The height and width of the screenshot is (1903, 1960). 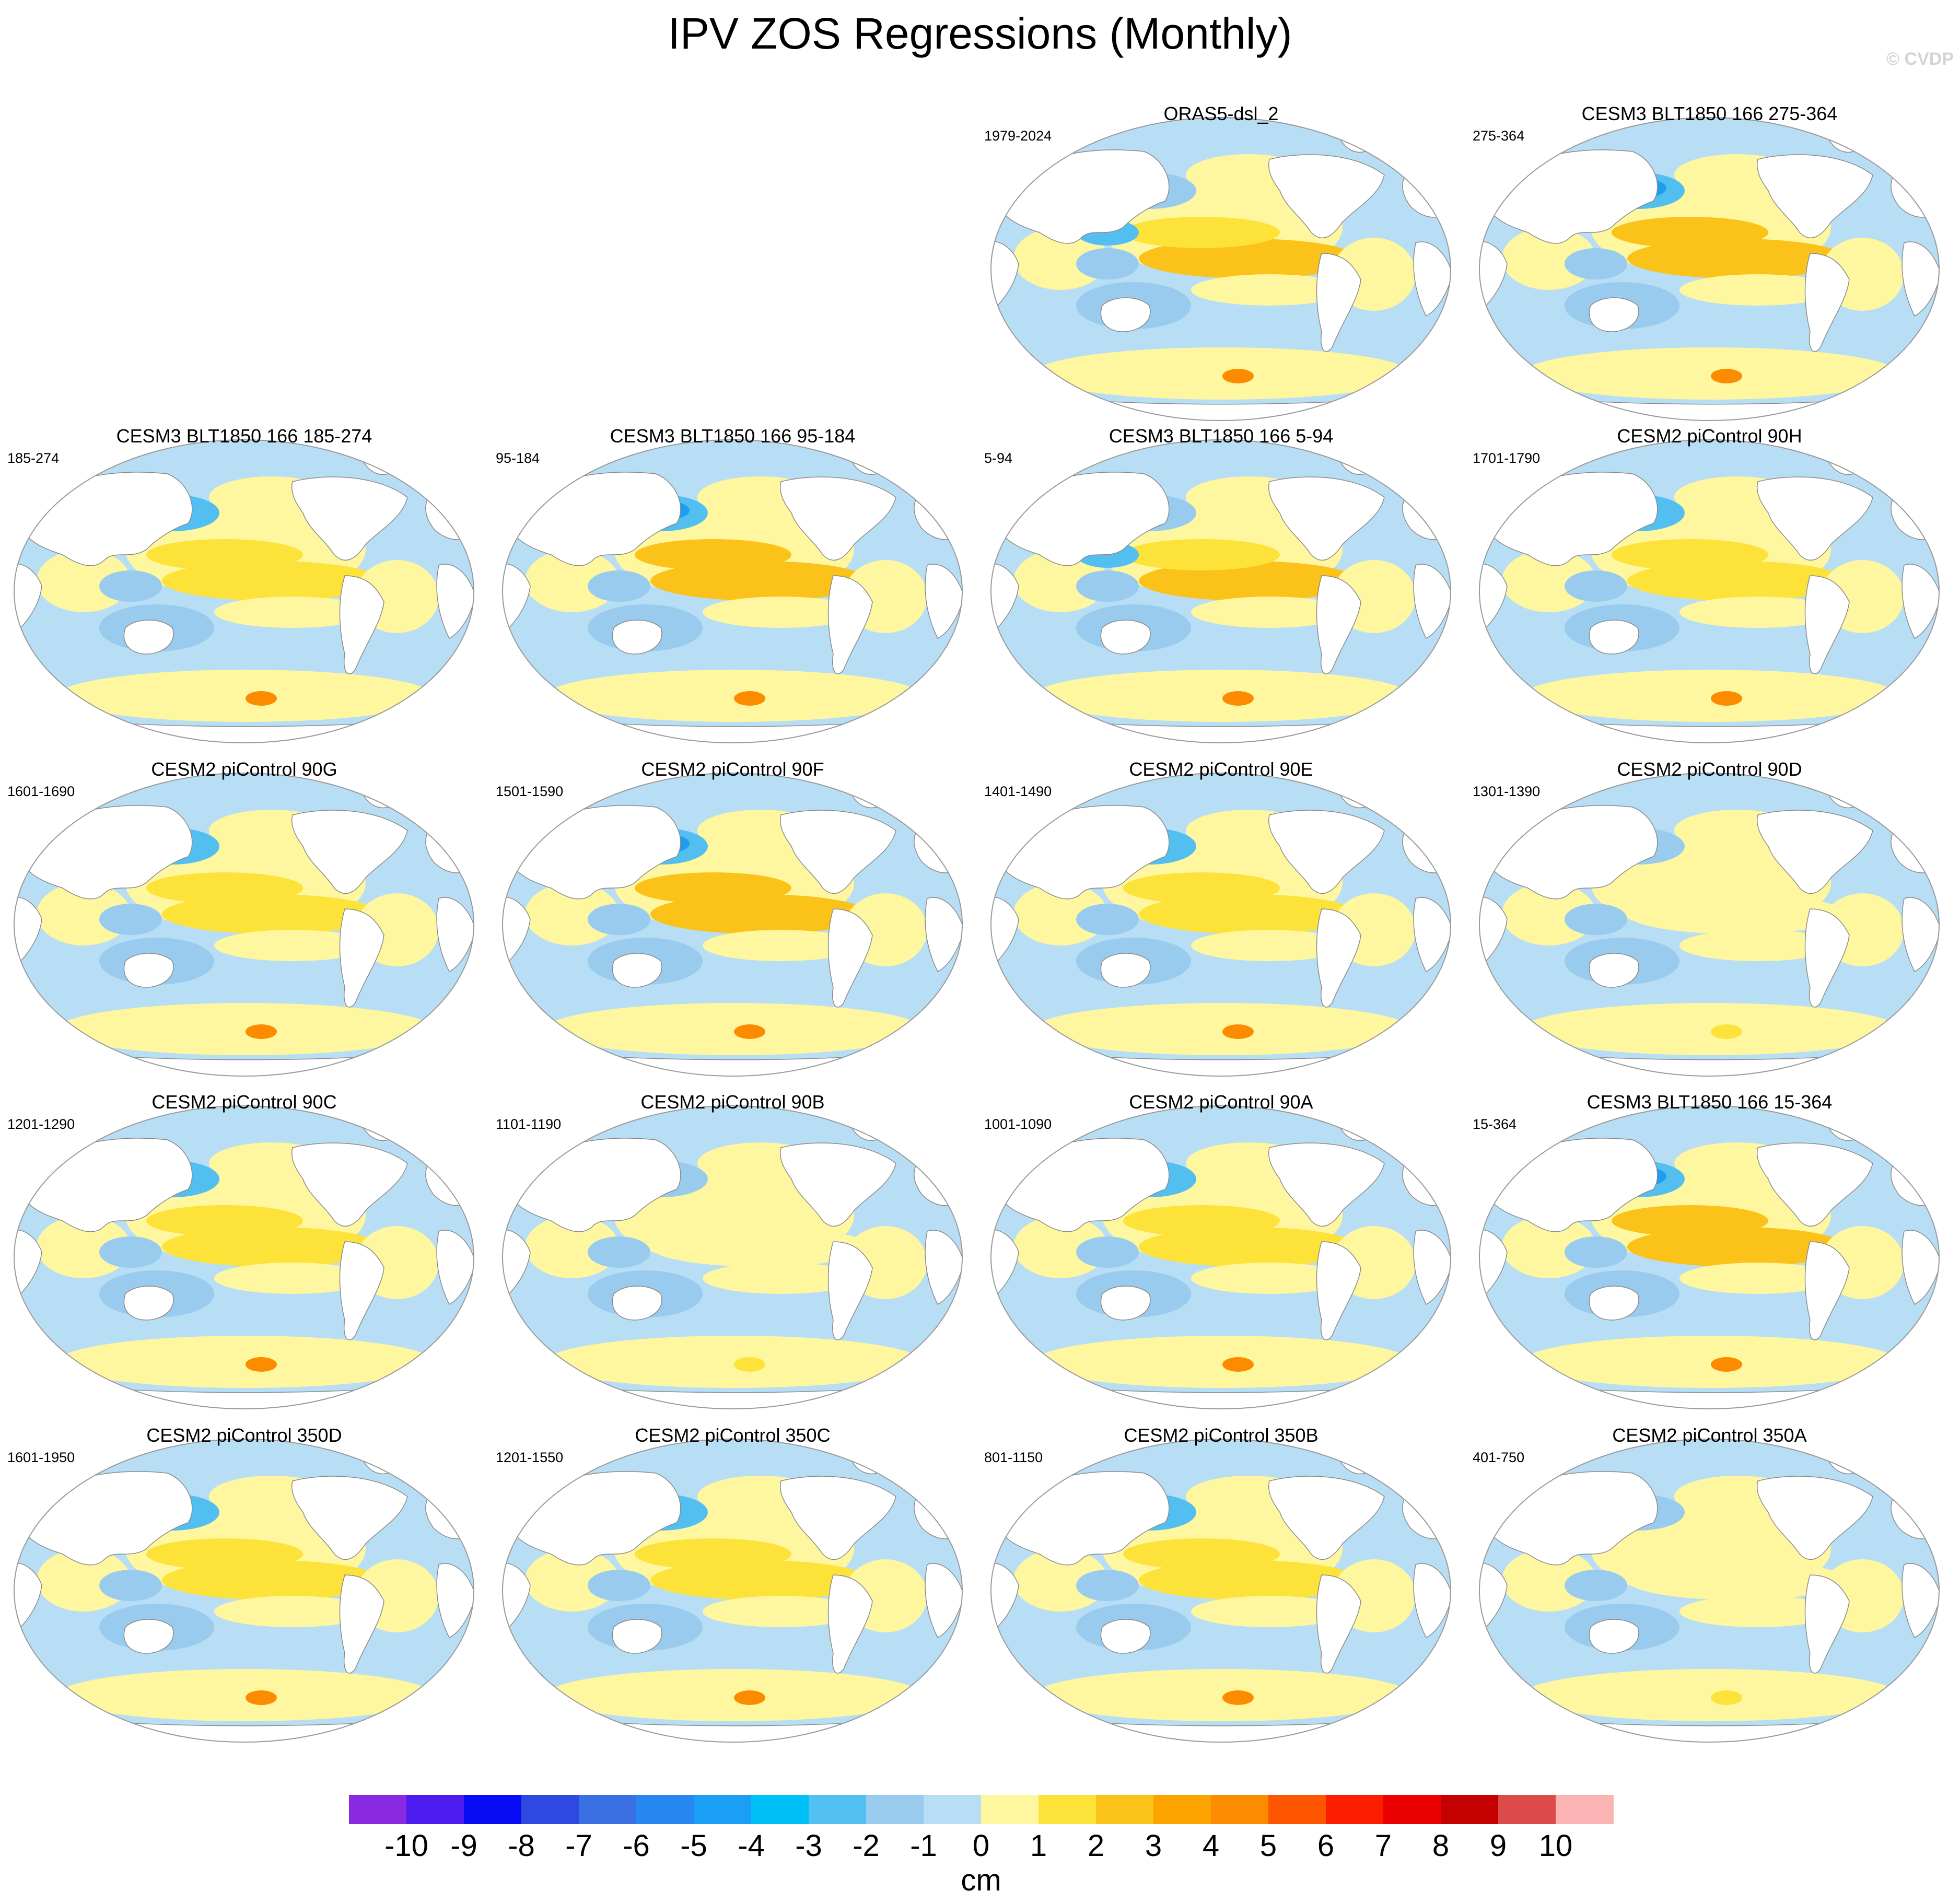 I want to click on map-panel: CESM2 piControl 90D 1301-1390, so click(x=1709, y=922).